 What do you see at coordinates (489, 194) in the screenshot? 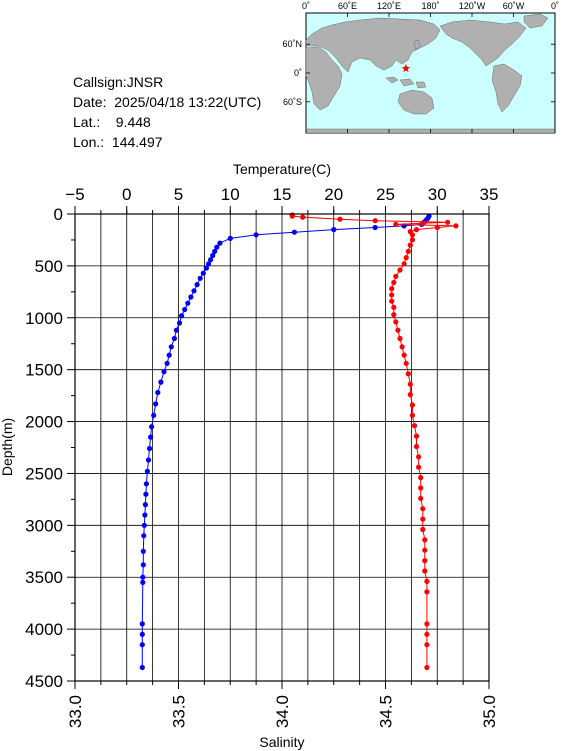
I see `temperature-tick-label: 35` at bounding box center [489, 194].